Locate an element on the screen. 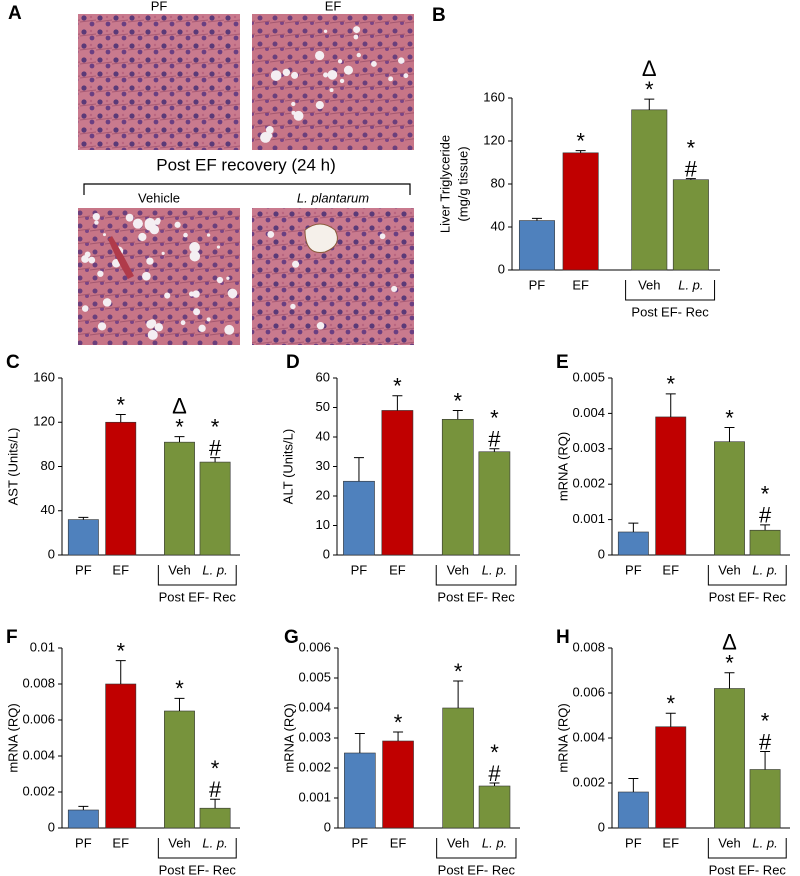 The height and width of the screenshot is (876, 800). significance-mark: Δ is located at coordinates (649, 68).